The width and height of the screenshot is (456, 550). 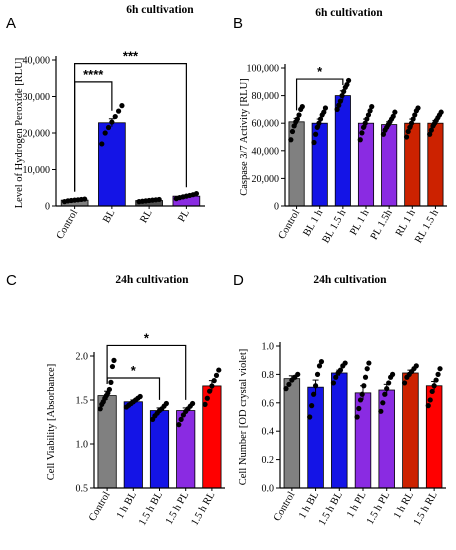 What do you see at coordinates (268, 403) in the screenshot?
I see `y-tick-label: 0.6` at bounding box center [268, 403].